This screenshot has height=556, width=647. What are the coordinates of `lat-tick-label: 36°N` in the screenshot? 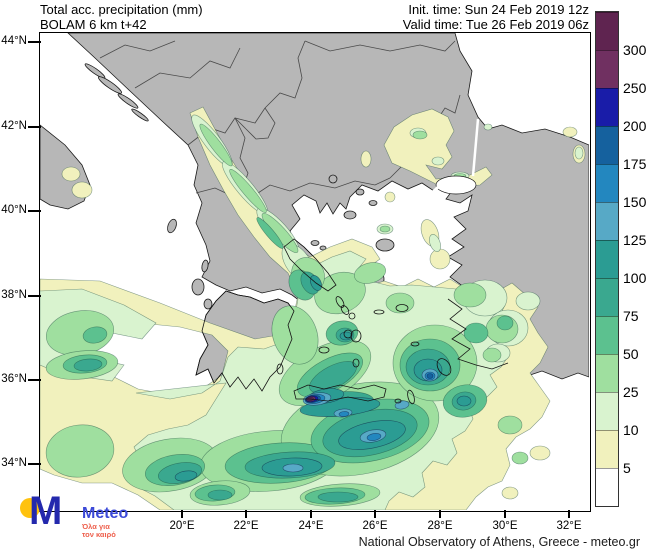 It's located at (14, 379).